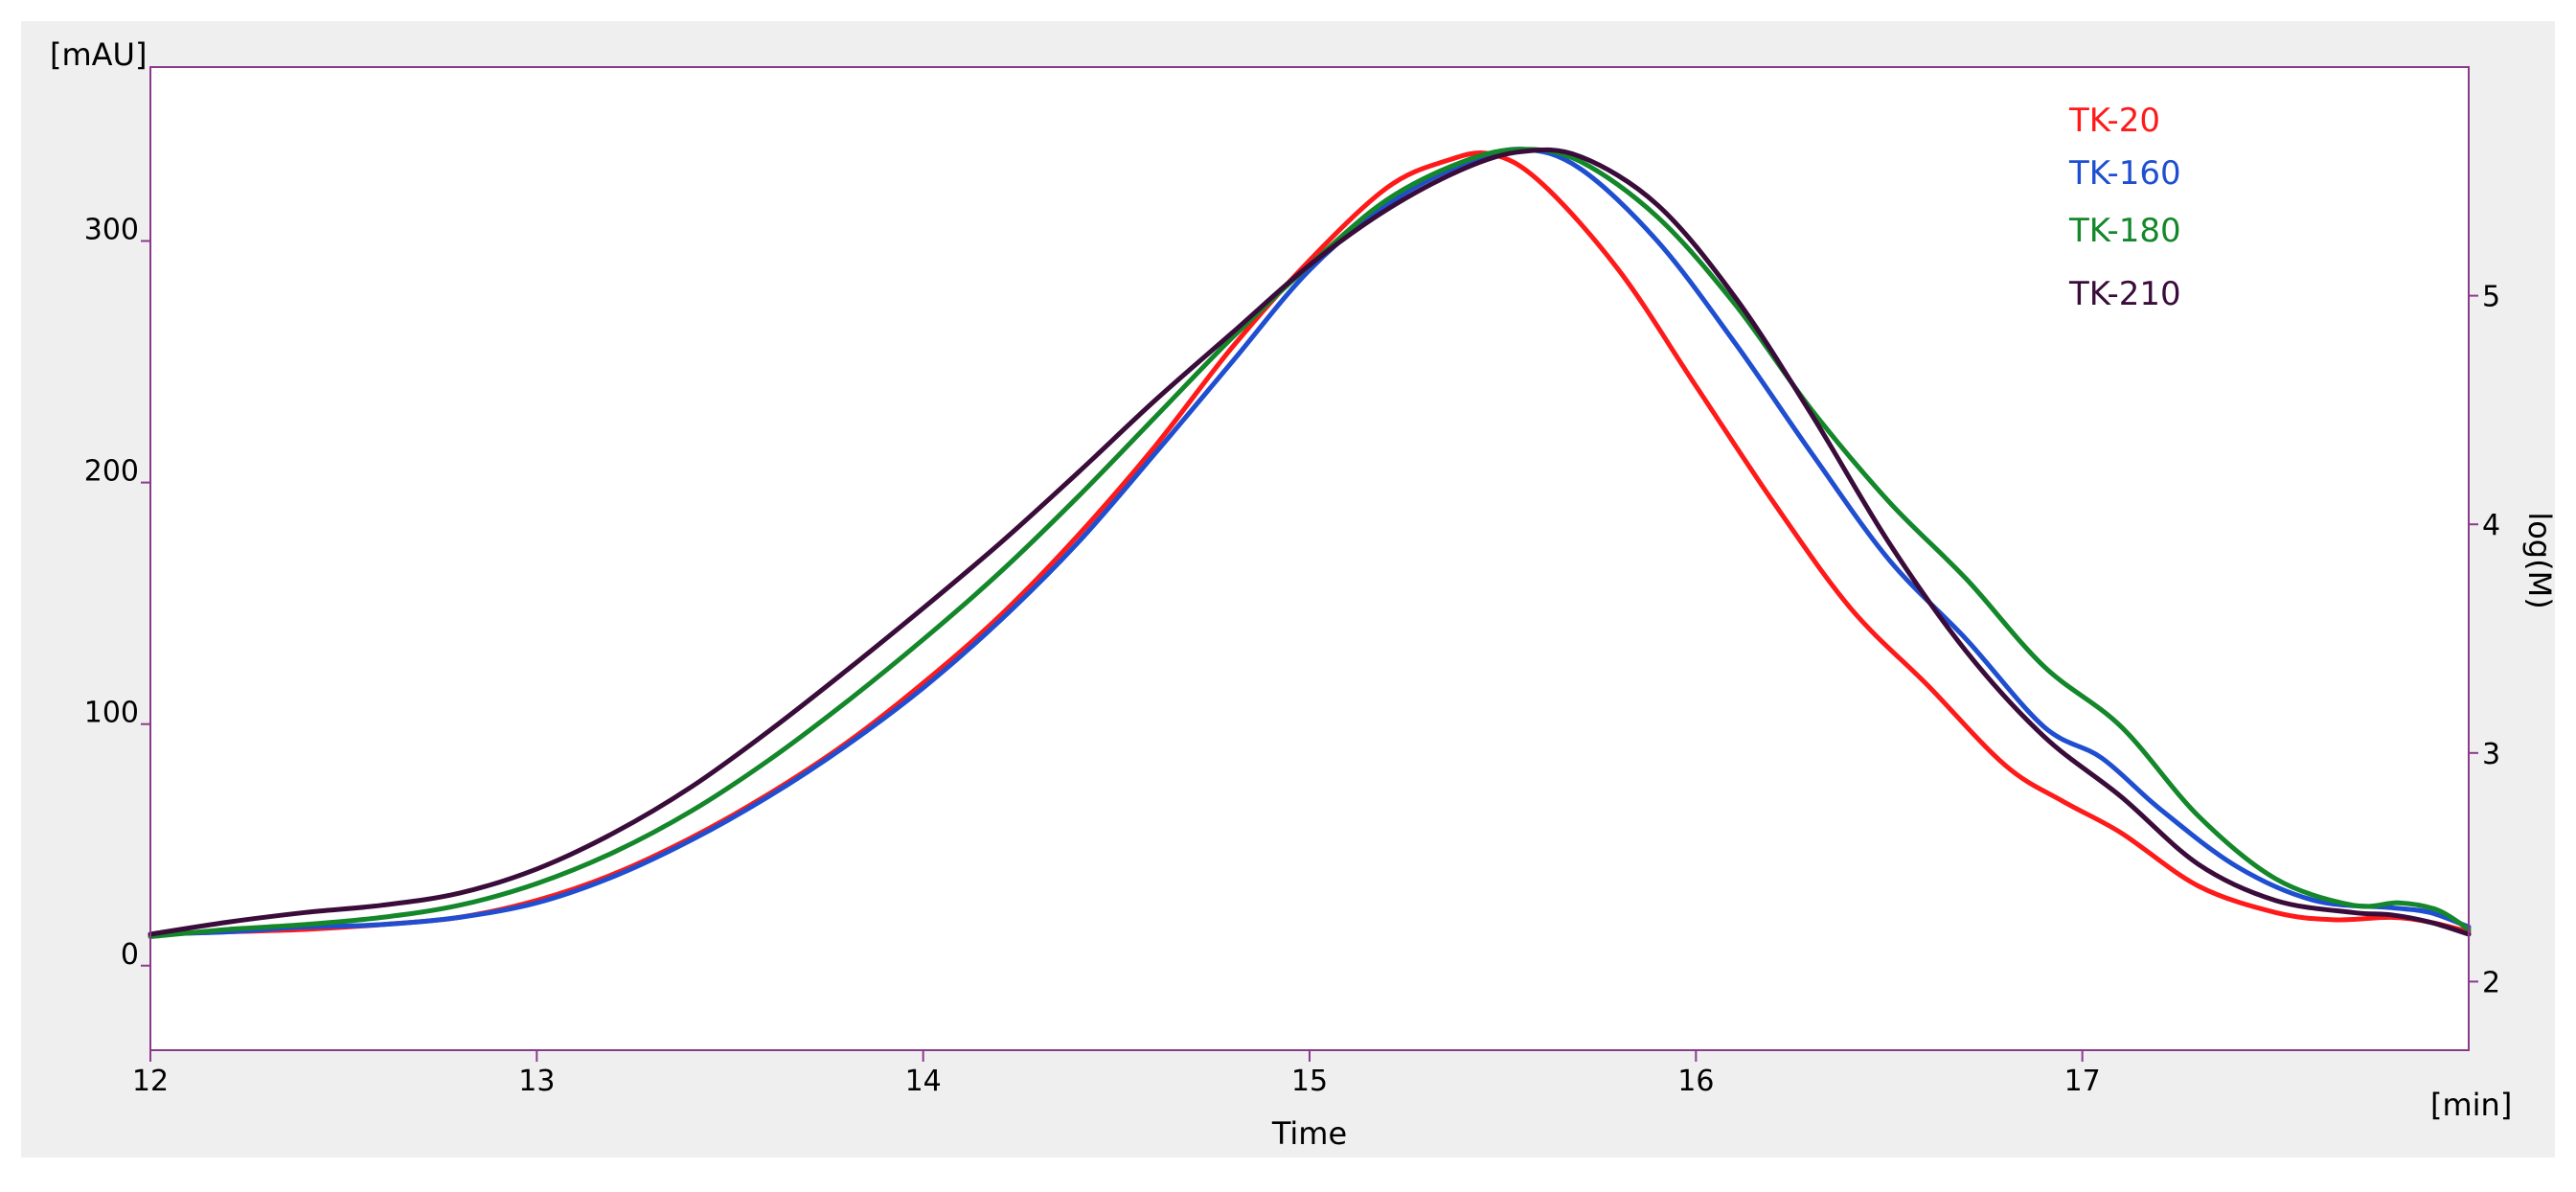 Image resolution: width=2576 pixels, height=1192 pixels. Describe the element at coordinates (2484, 640) in the screenshot. I see `y-axis-right: 2 3 4 5` at that location.